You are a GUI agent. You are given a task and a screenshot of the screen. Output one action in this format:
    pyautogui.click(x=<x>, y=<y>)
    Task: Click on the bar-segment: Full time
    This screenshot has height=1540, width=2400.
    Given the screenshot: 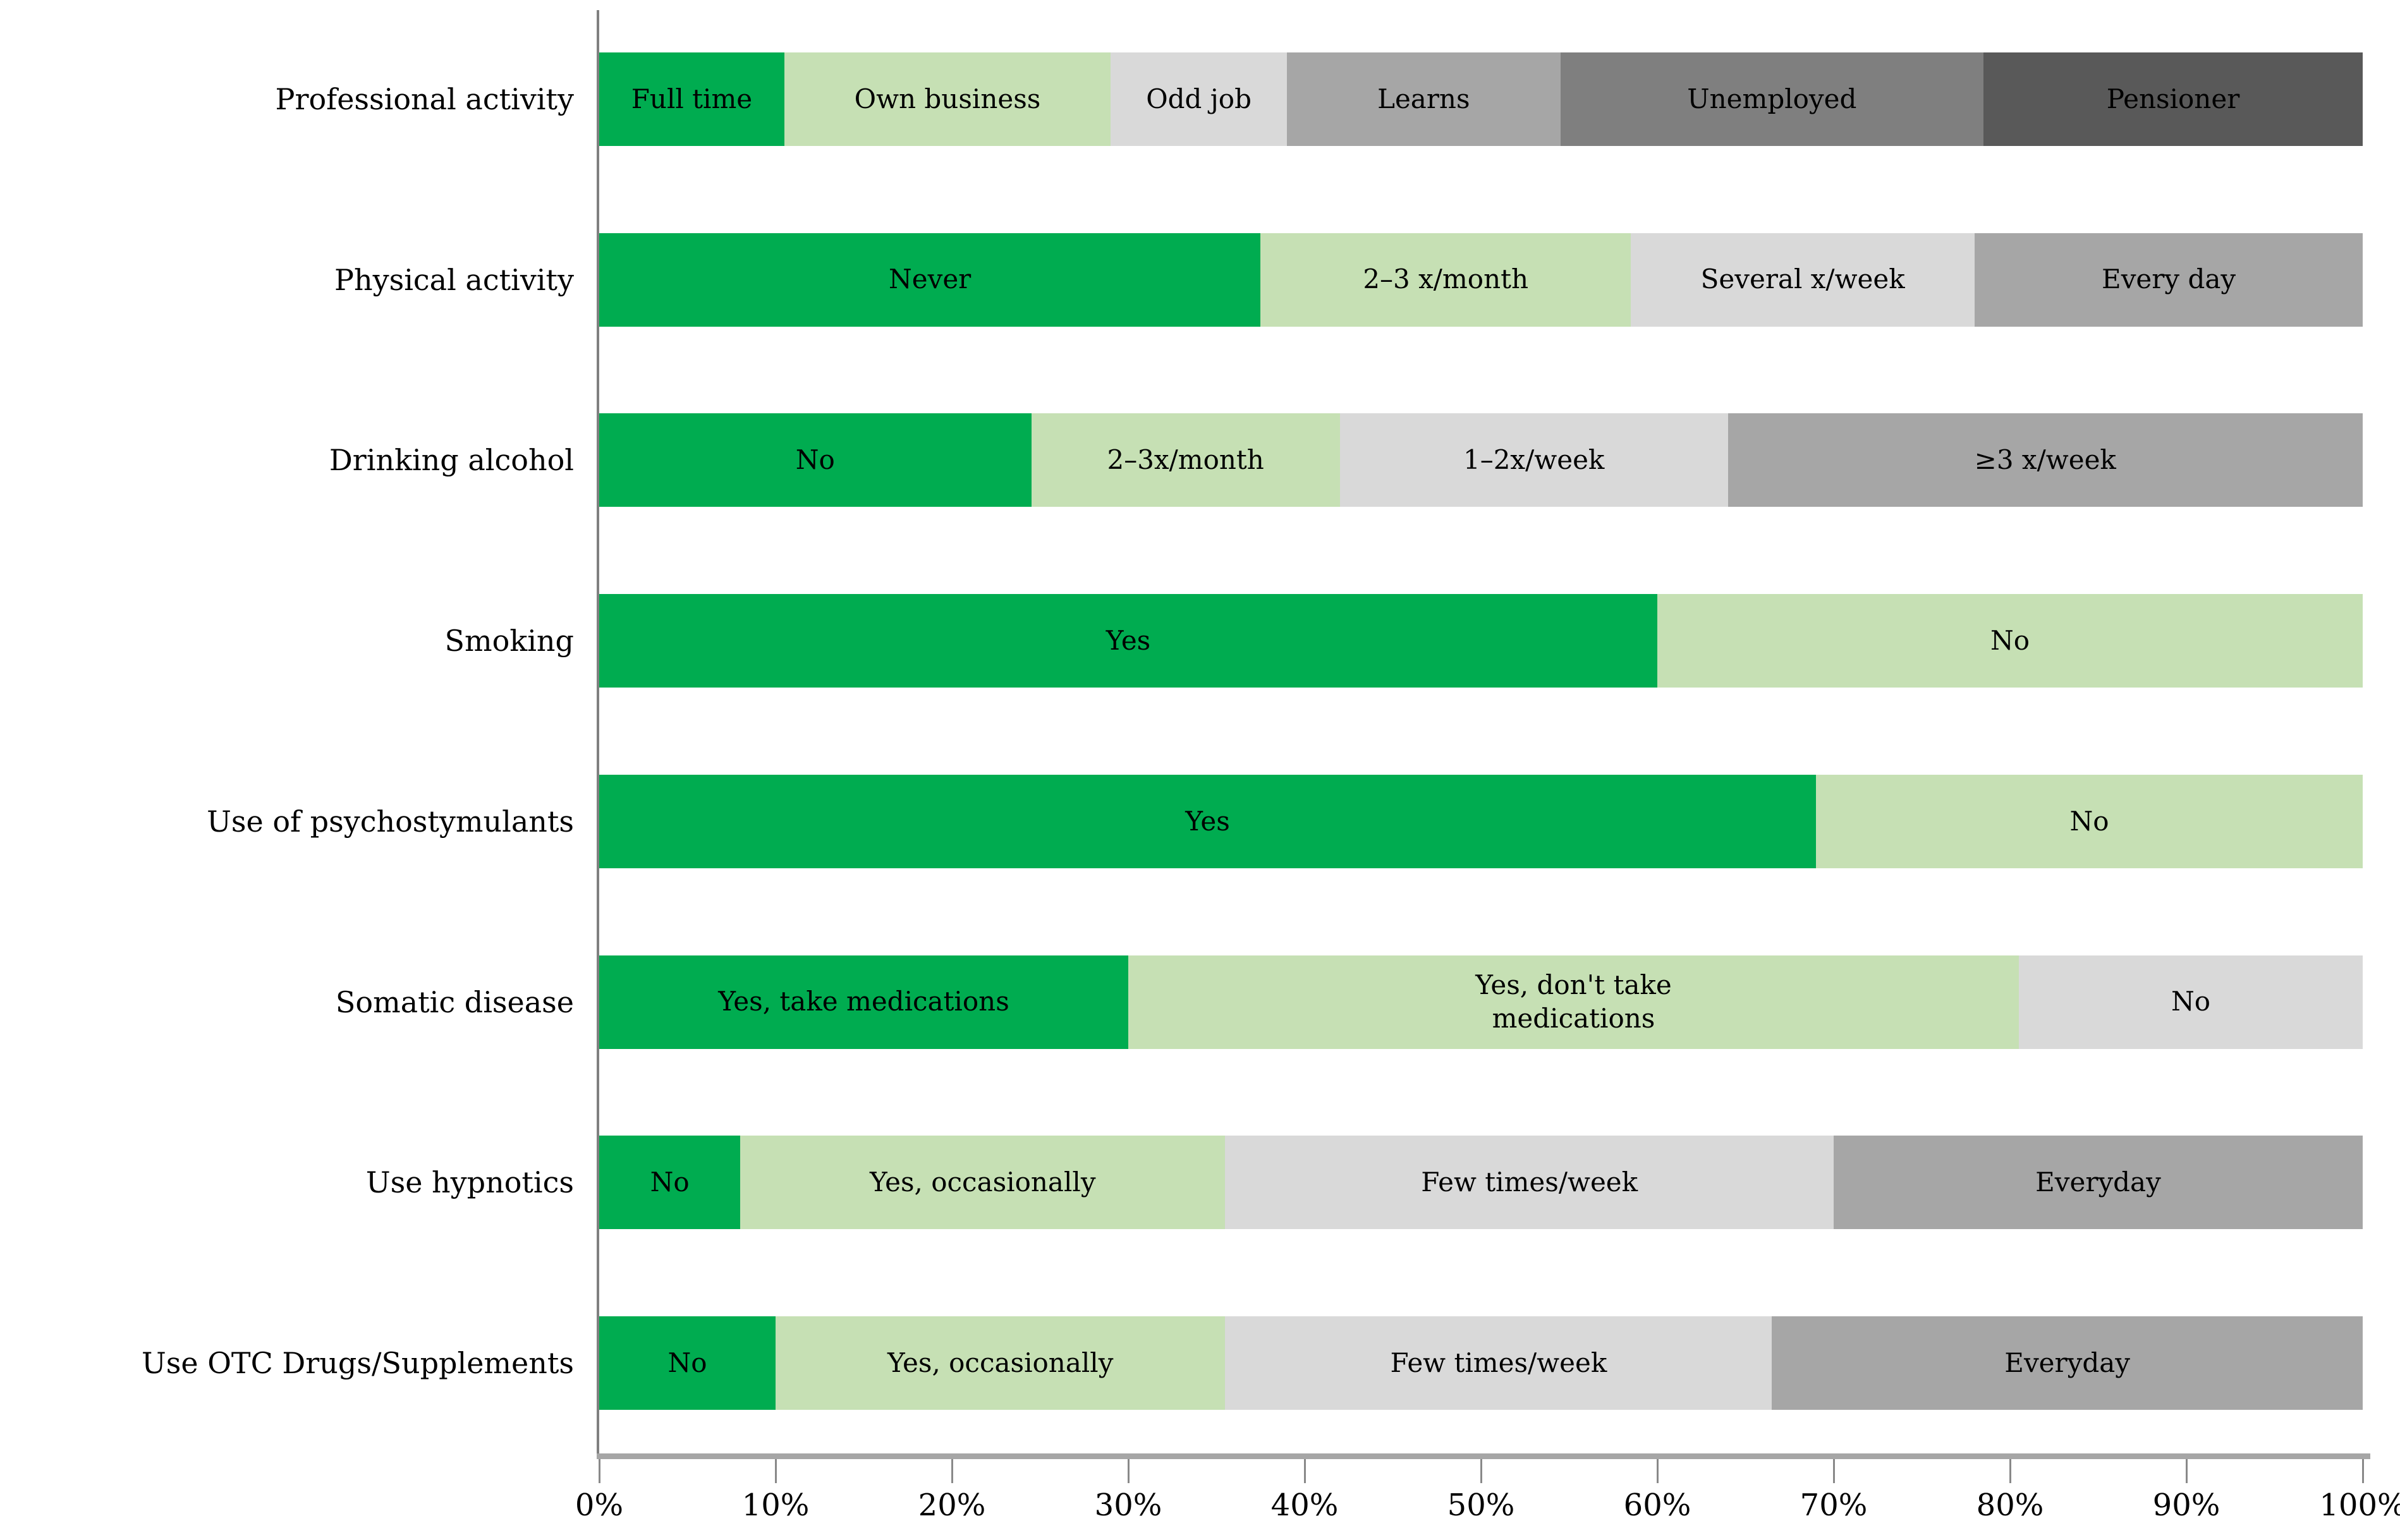 What is the action you would take?
    pyautogui.click(x=691, y=99)
    